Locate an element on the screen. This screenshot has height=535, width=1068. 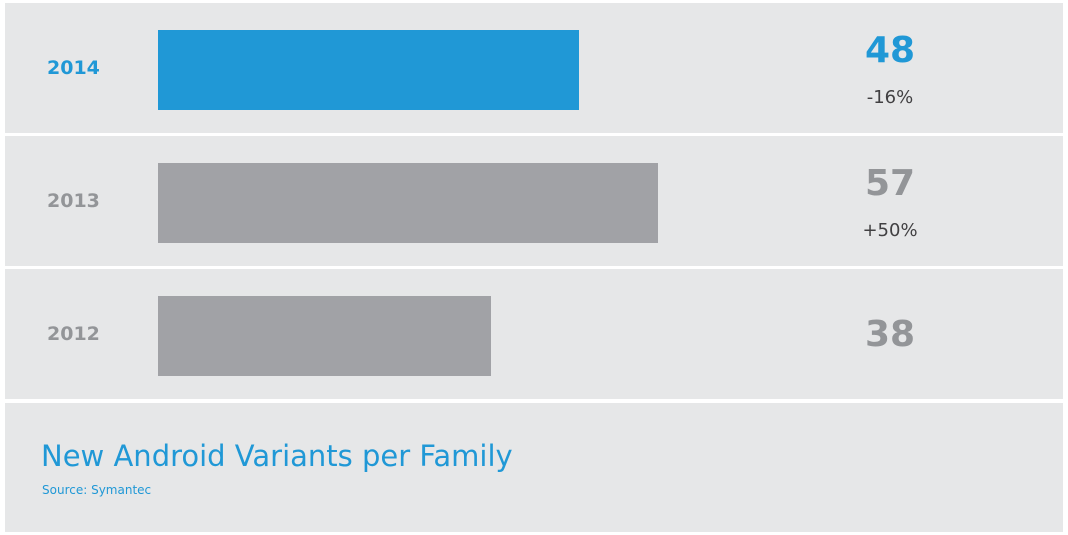
value-label: 38 is located at coordinates (890, 334).